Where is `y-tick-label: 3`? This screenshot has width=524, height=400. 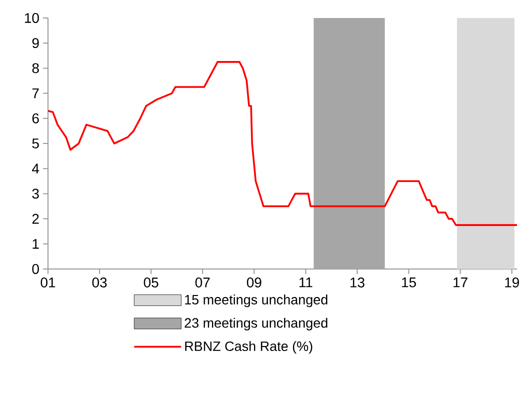 y-tick-label: 3 is located at coordinates (35, 193).